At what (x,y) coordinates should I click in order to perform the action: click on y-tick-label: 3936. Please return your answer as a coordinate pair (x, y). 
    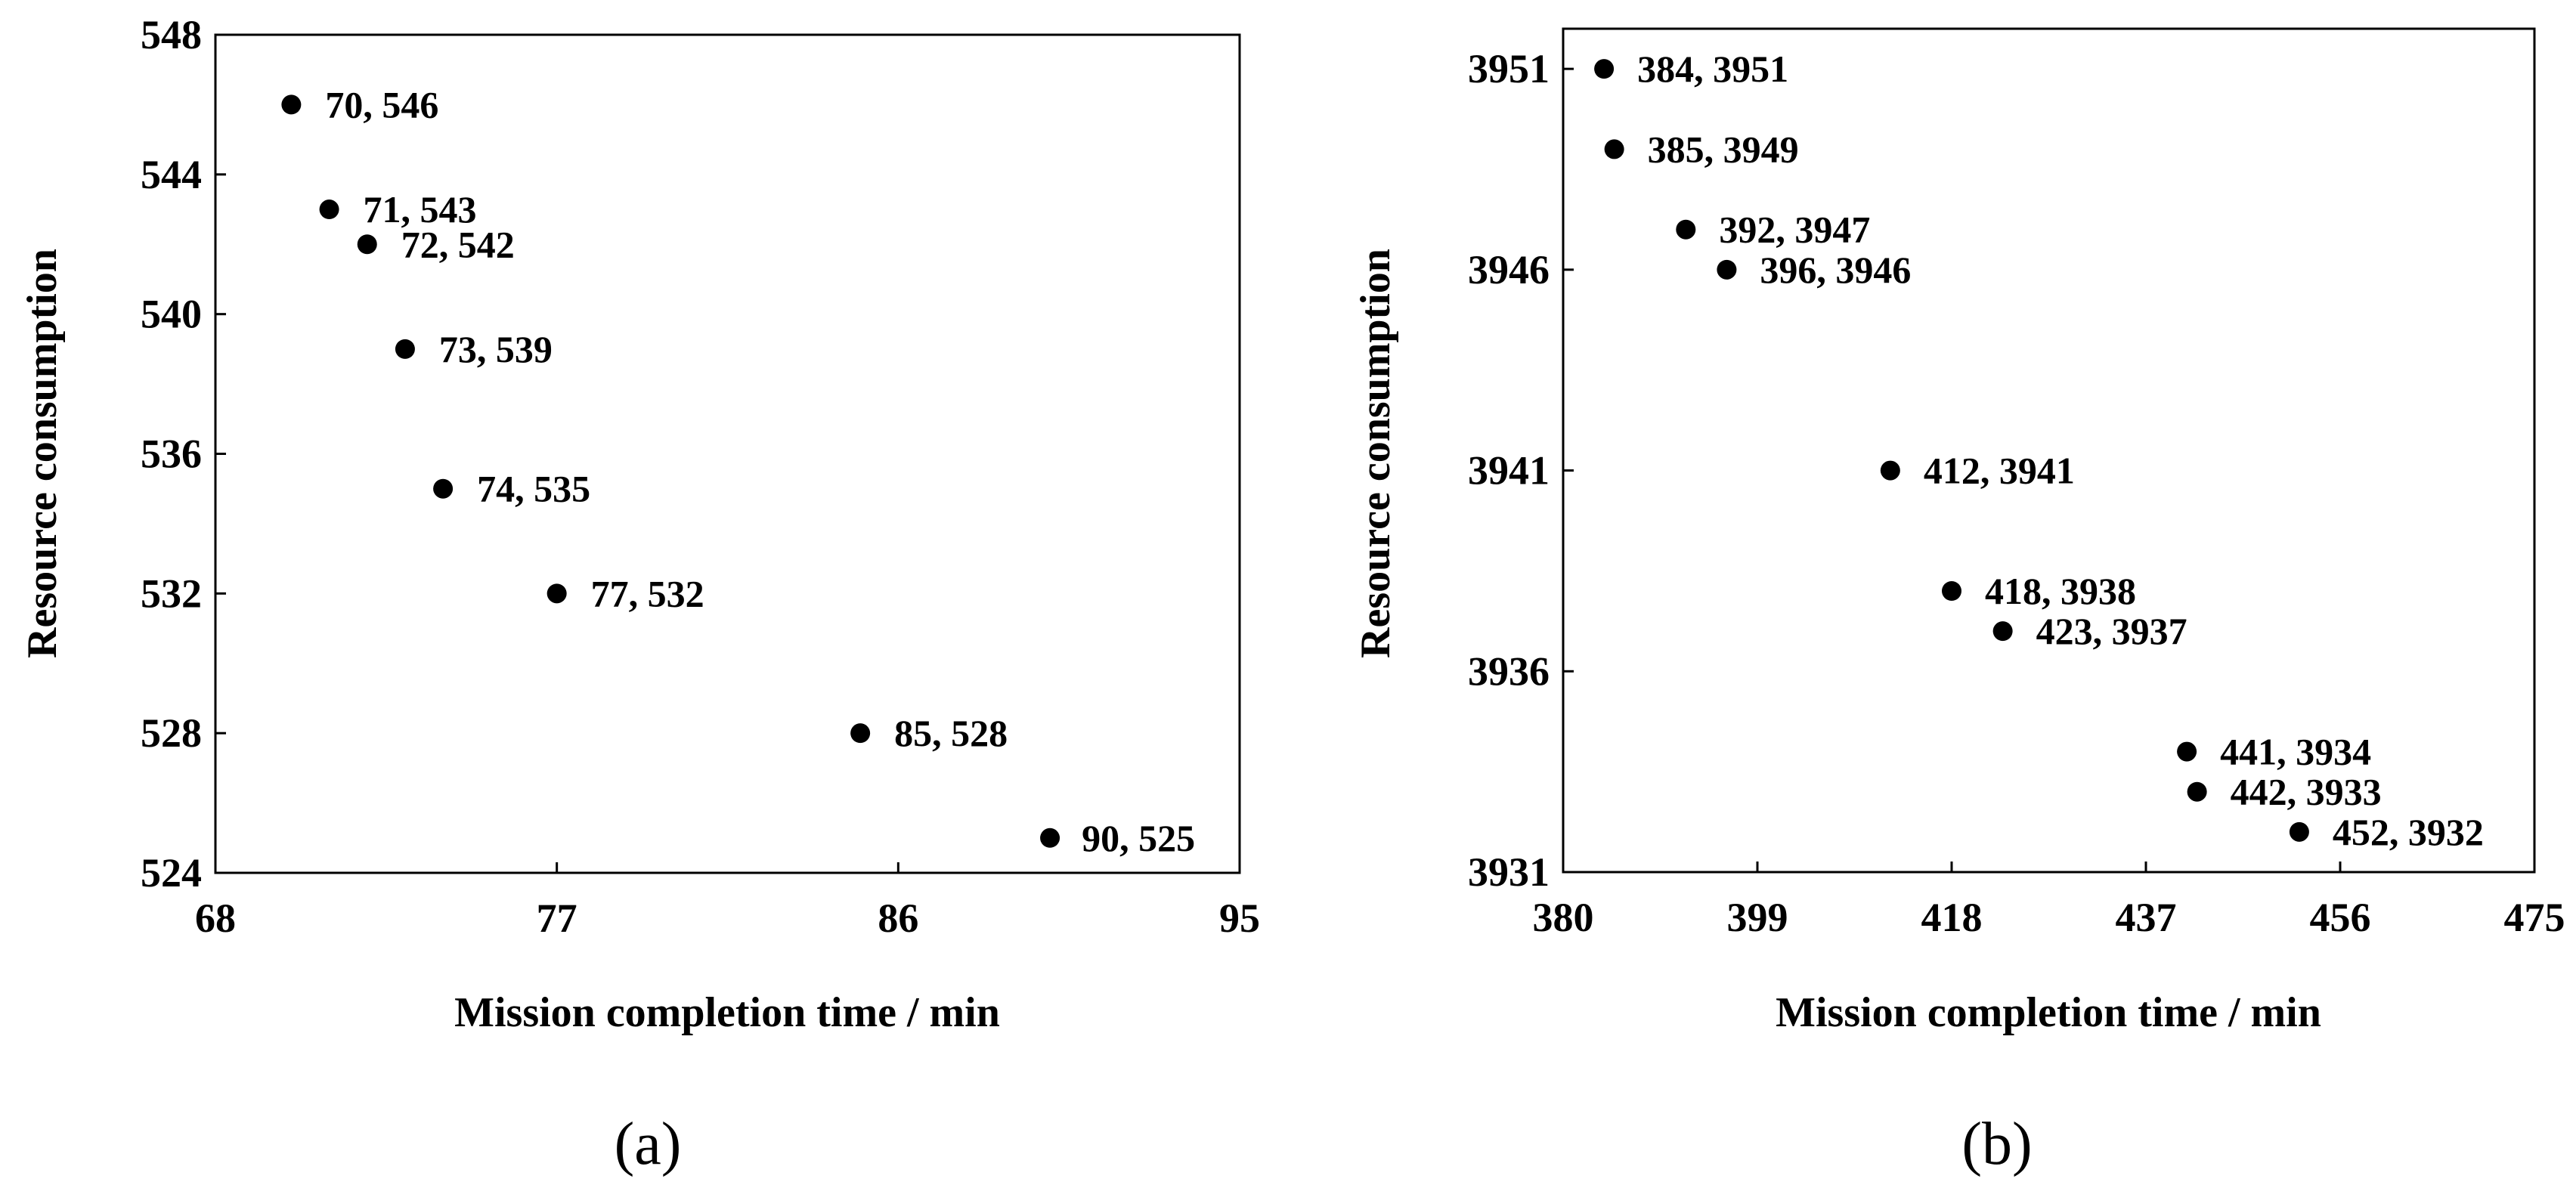
    Looking at the image, I should click on (1509, 671).